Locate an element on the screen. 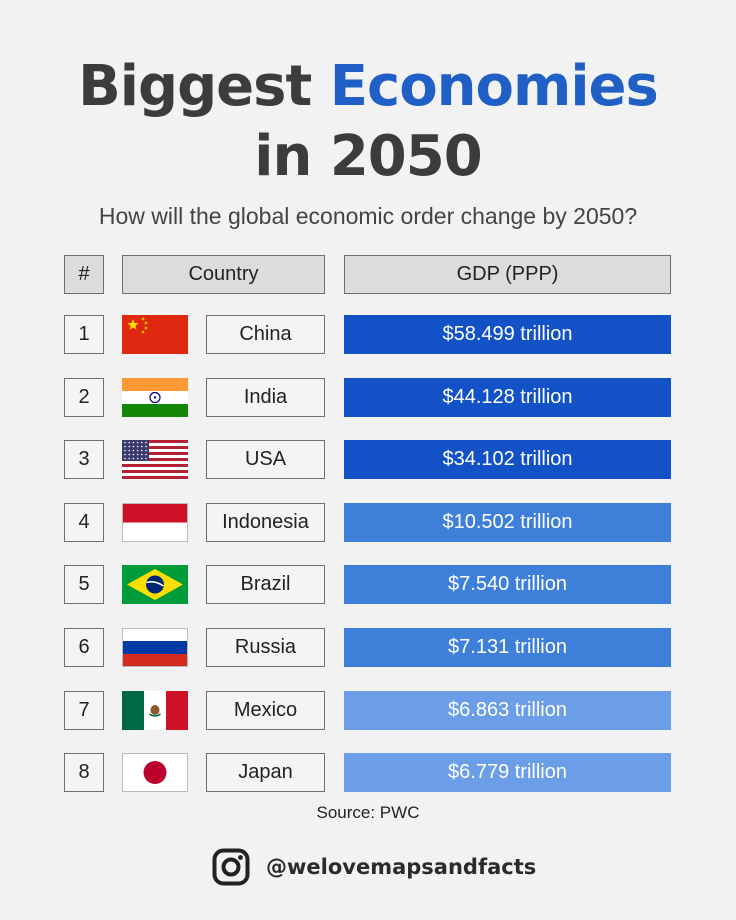  handle-text: @welovemapsandfacts is located at coordinates (401, 867).